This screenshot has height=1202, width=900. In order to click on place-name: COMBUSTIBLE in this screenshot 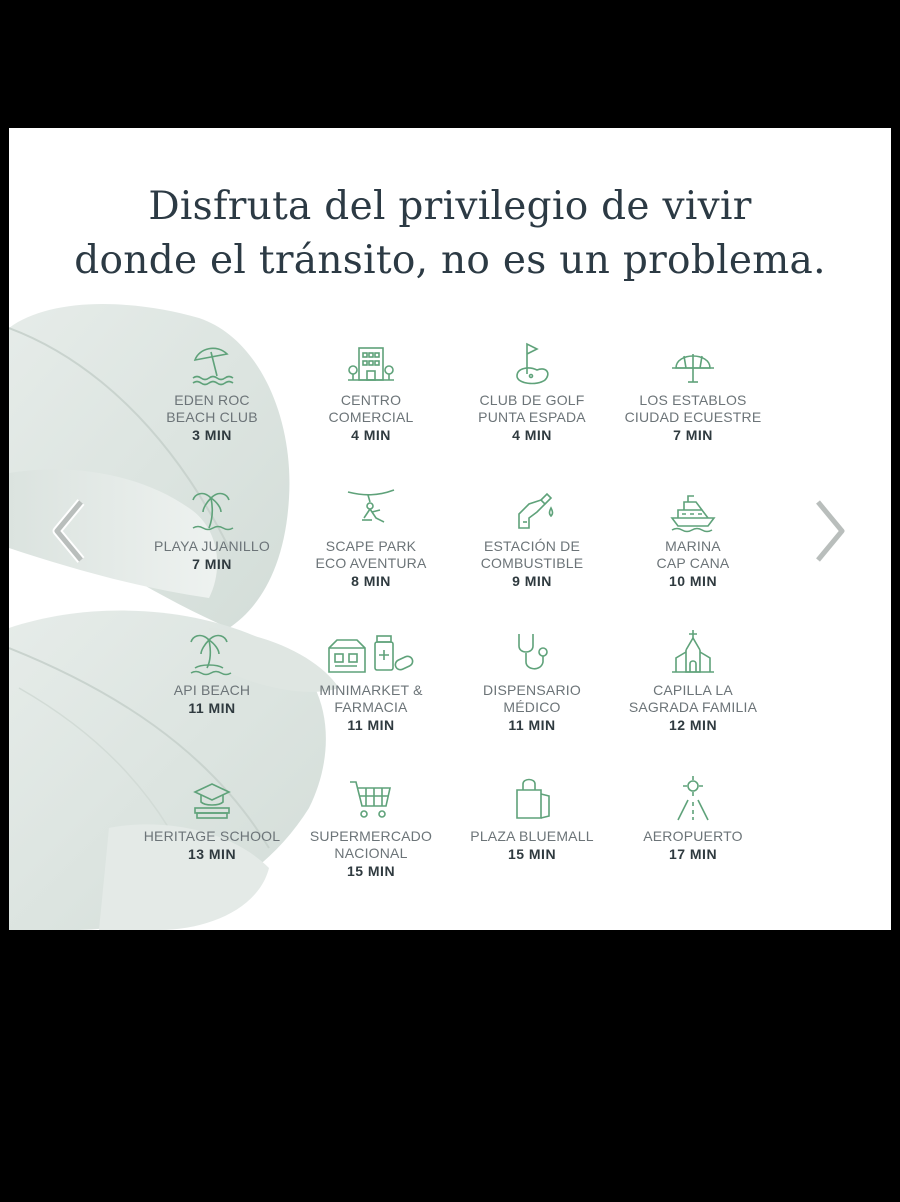, I will do `click(532, 563)`.